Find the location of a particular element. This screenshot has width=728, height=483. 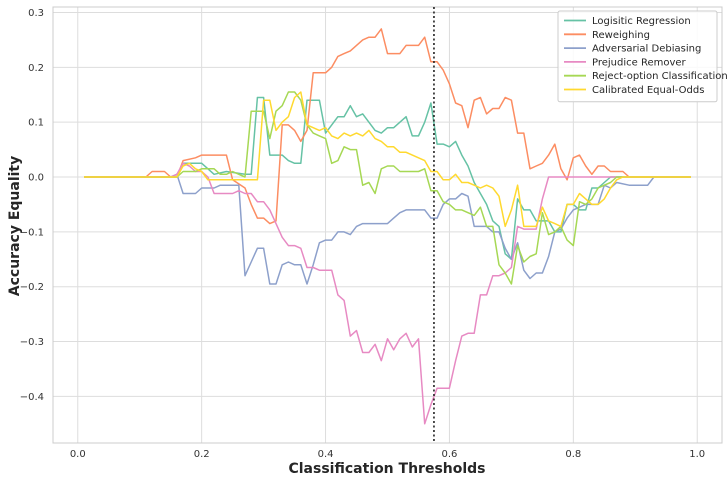

y-tick-label: −0.4 is located at coordinates (32, 397).